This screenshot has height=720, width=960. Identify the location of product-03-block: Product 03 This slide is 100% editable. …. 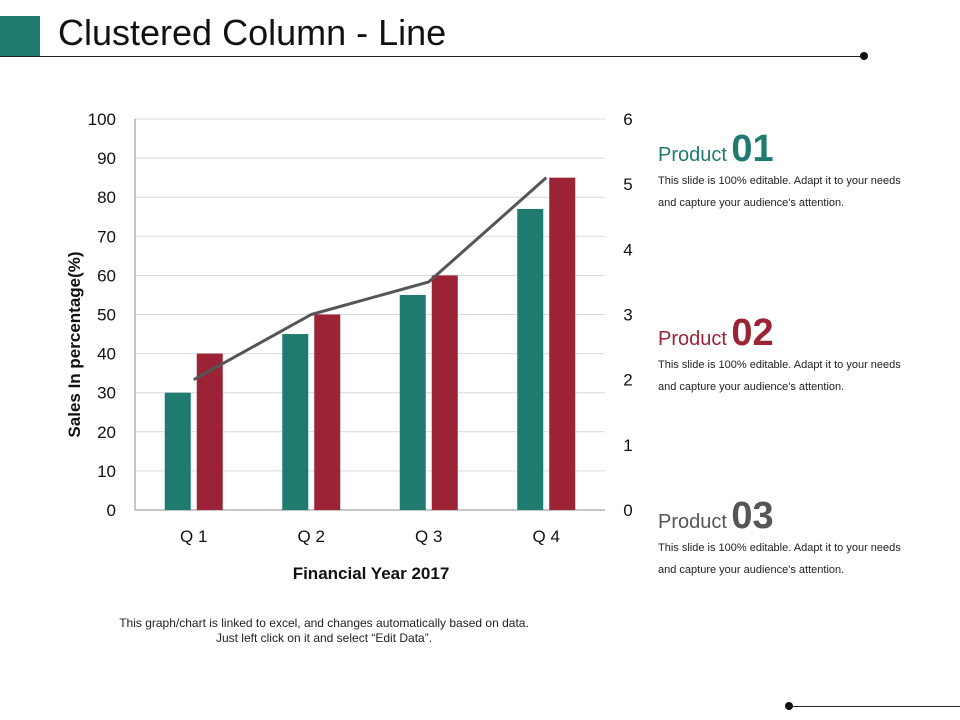
(788, 538).